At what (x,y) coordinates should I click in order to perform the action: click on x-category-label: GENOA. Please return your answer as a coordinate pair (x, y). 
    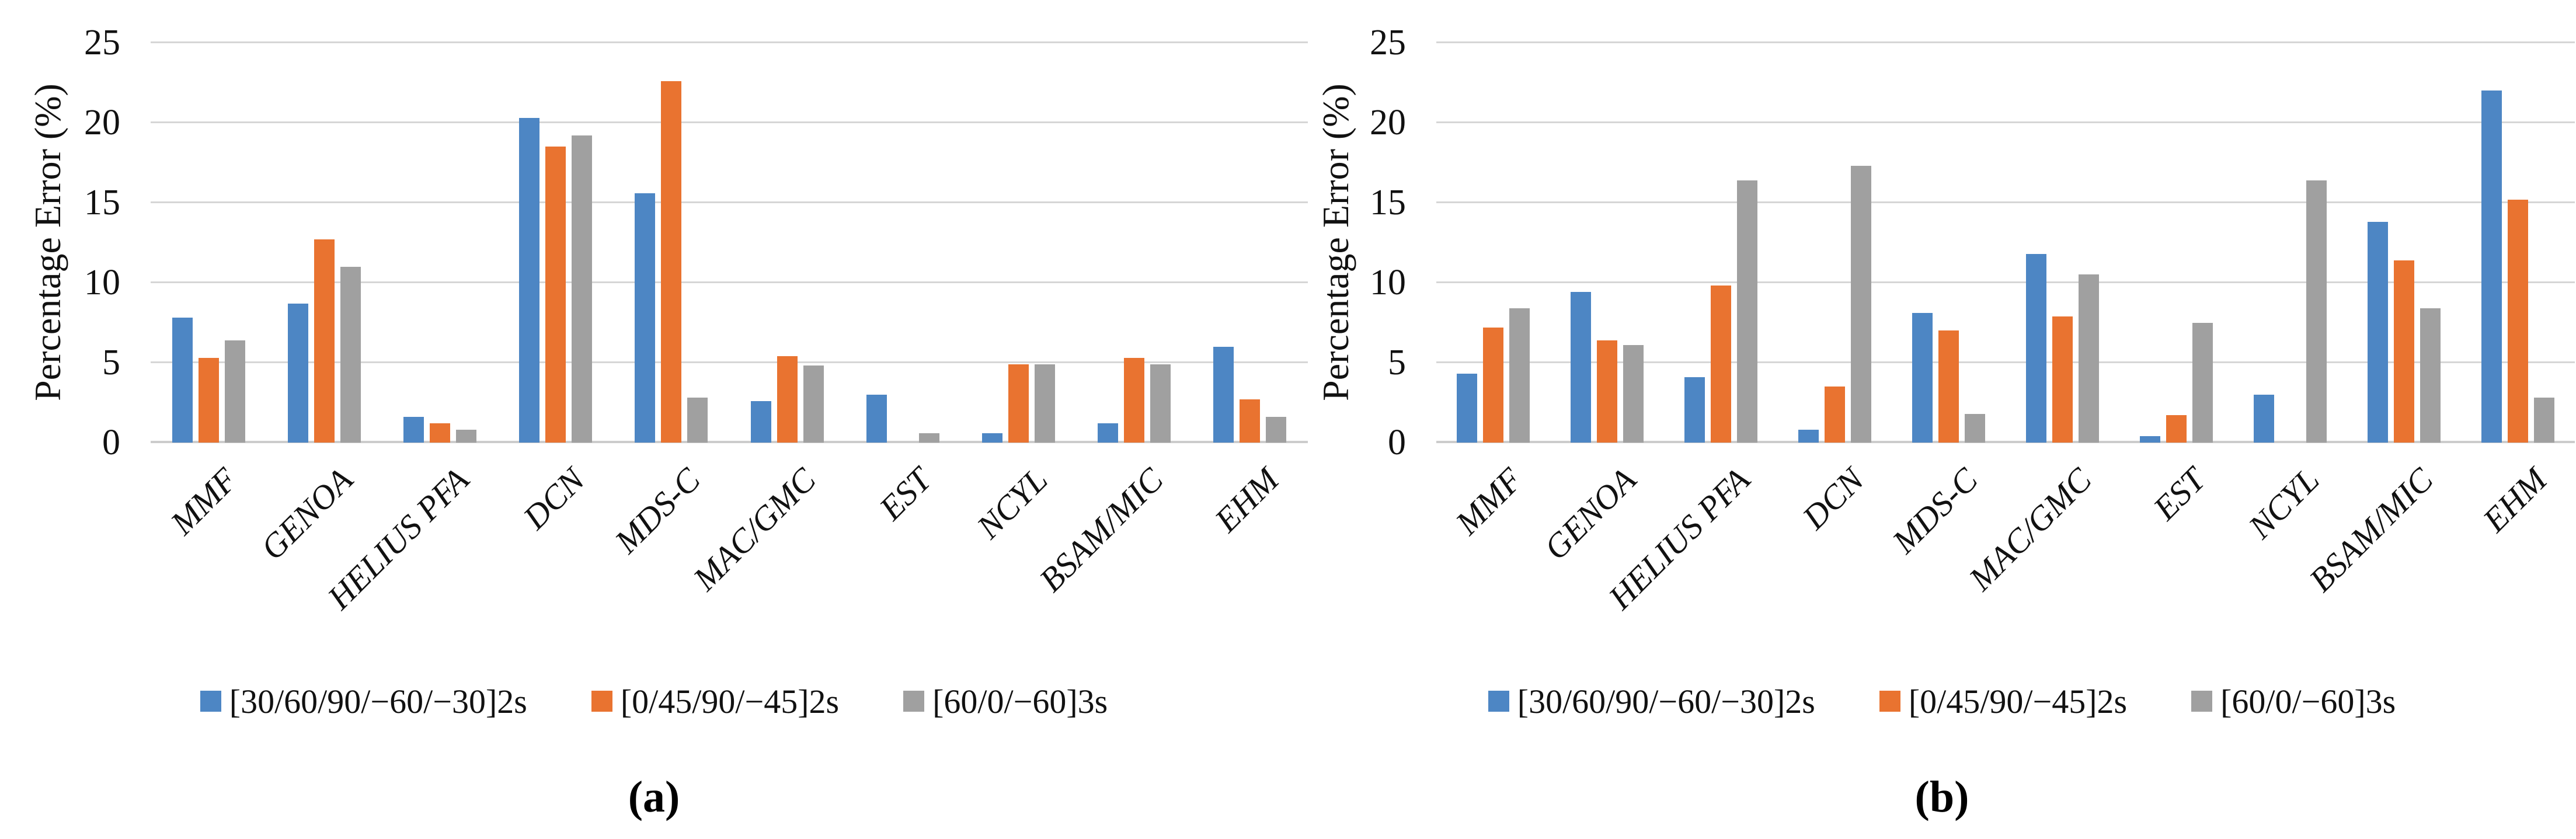
    Looking at the image, I should click on (1590, 514).